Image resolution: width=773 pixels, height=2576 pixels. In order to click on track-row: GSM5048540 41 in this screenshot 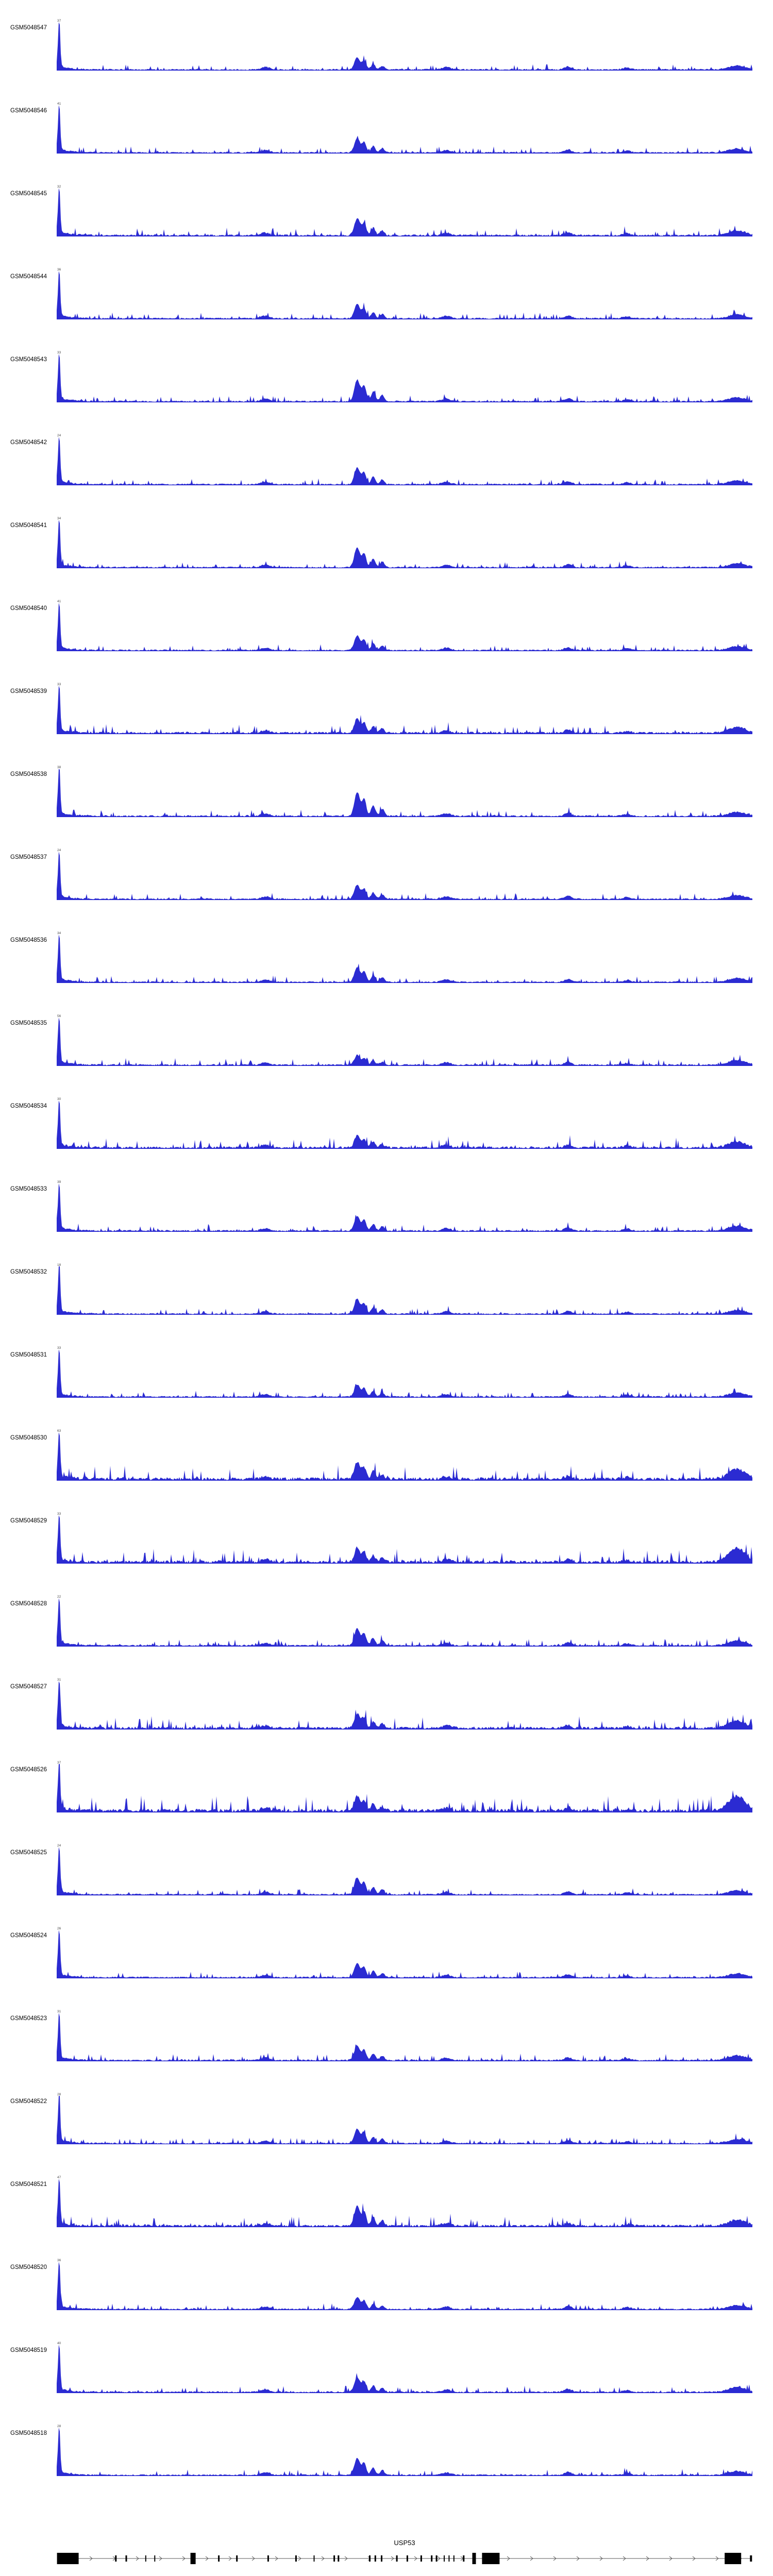, I will do `click(386, 636)`.